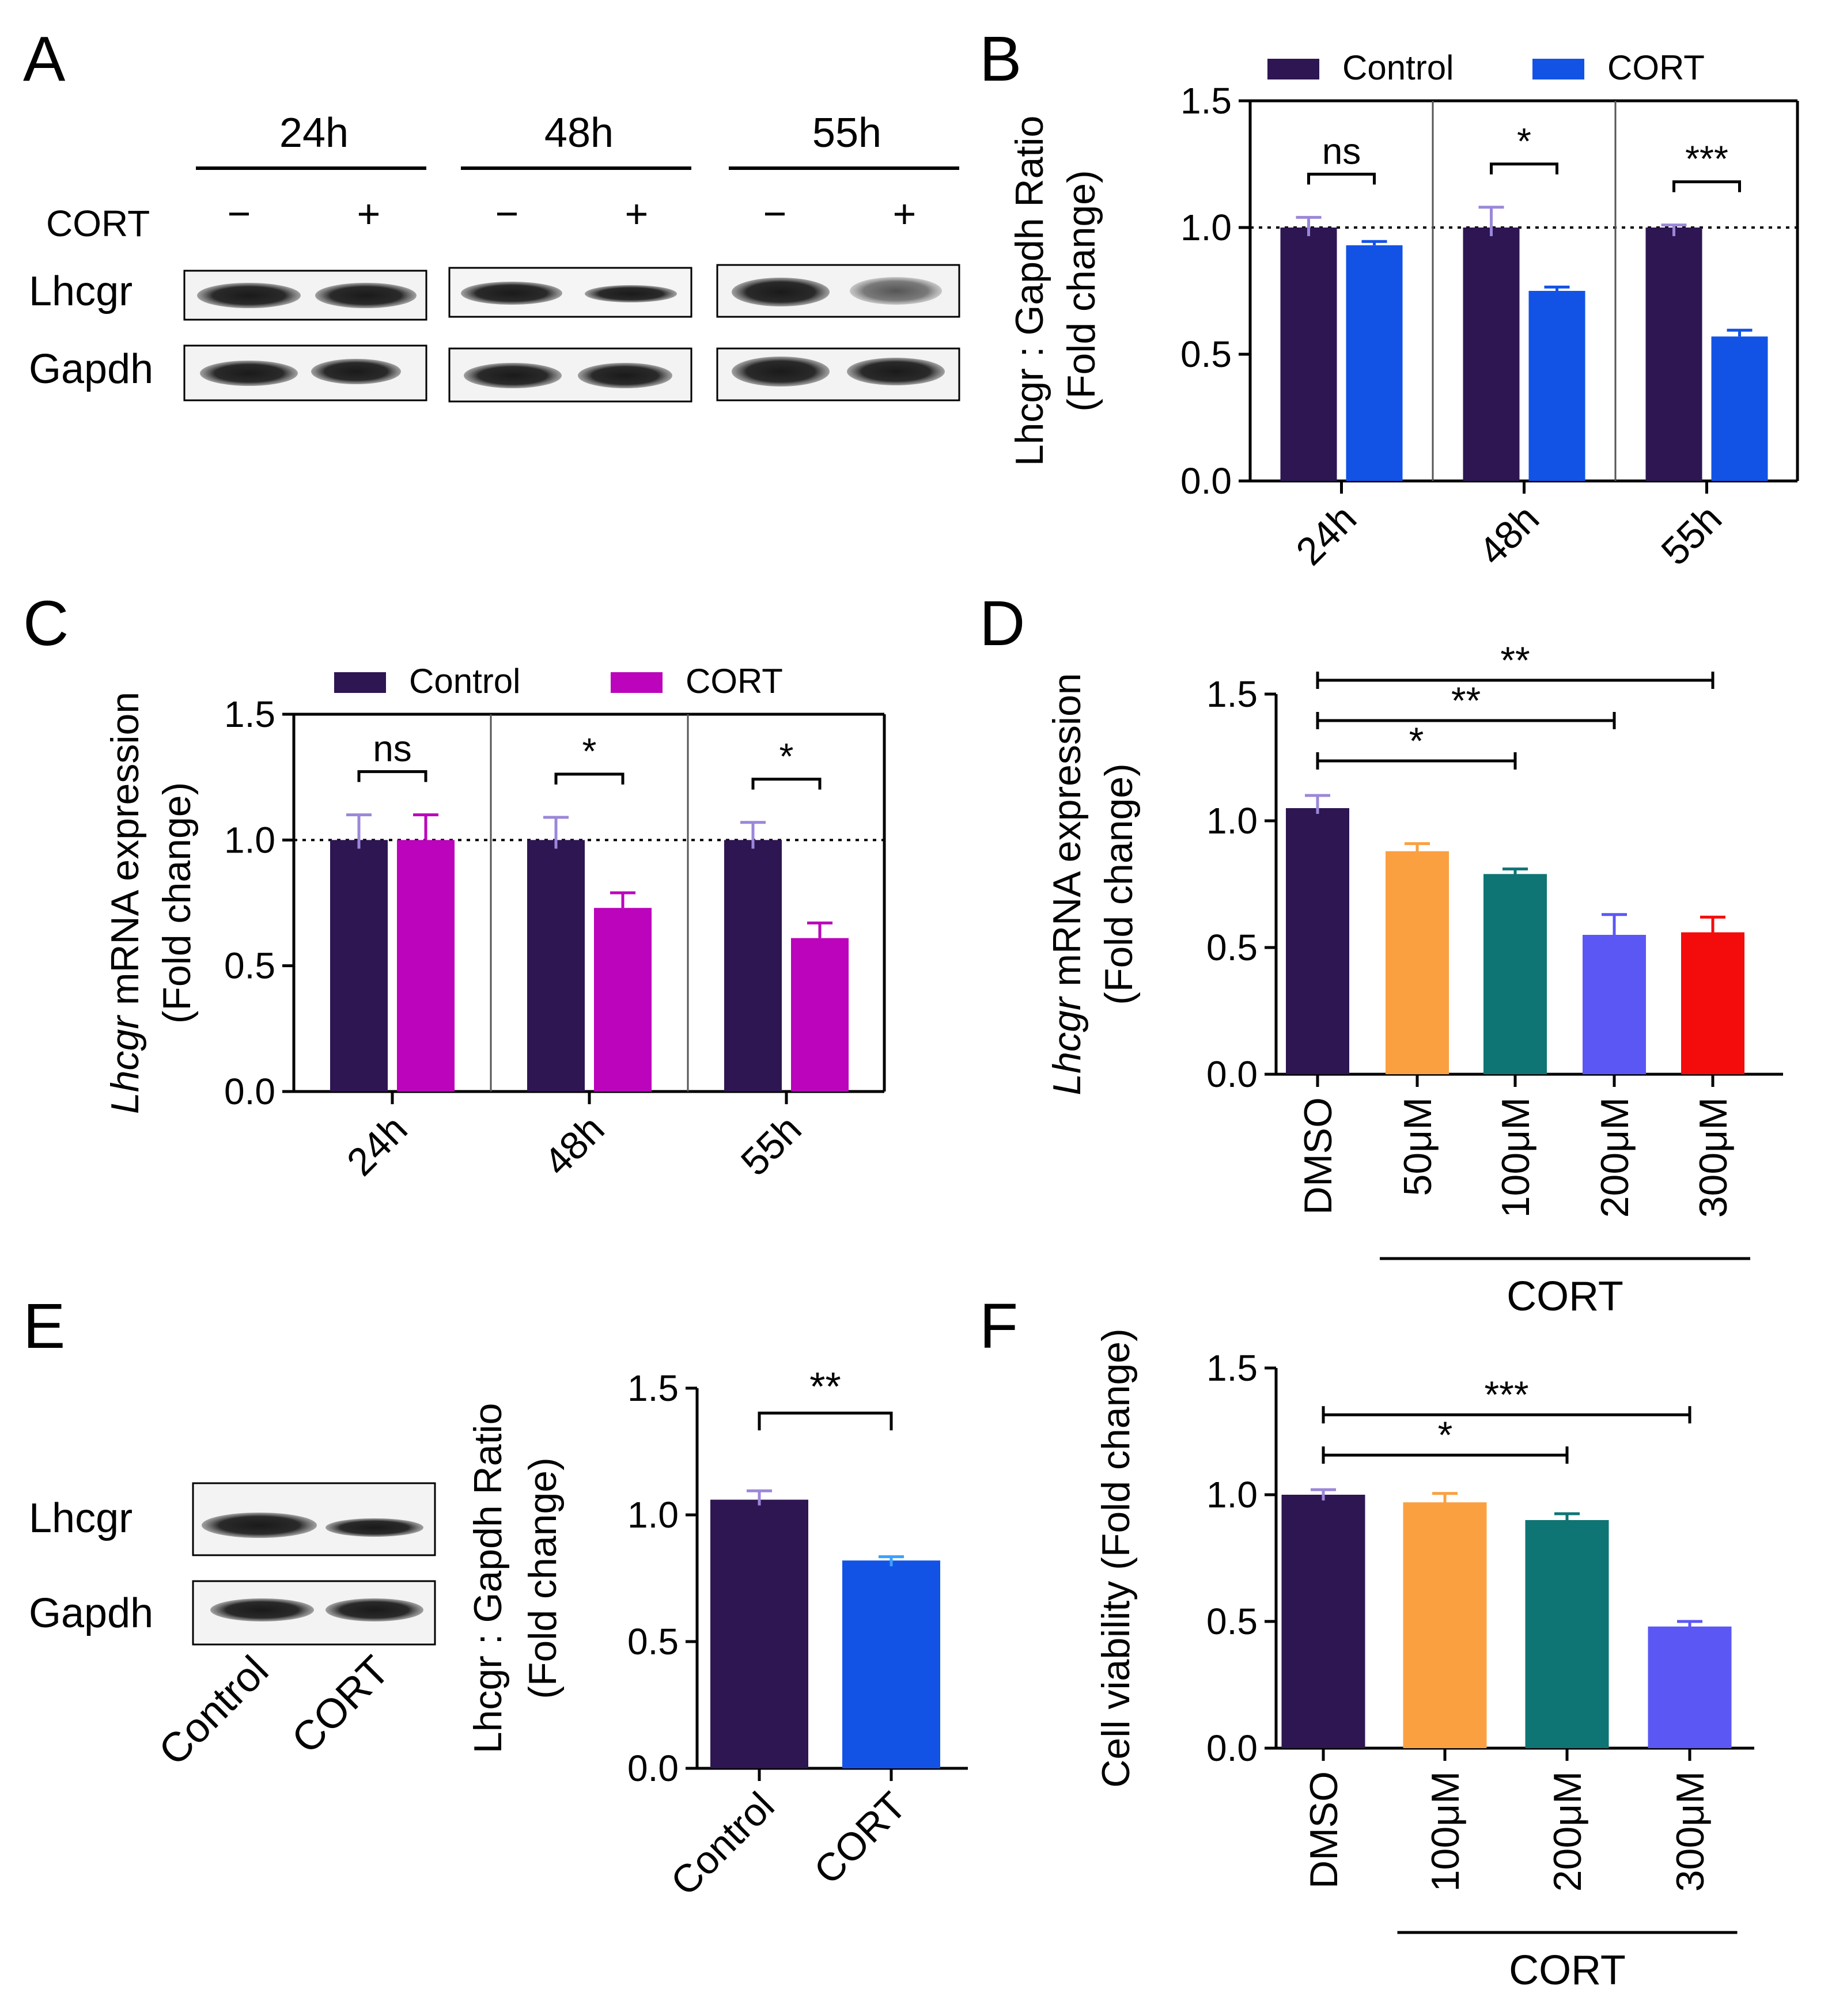 Image resolution: width=1828 pixels, height=2016 pixels. Describe the element at coordinates (1116, 1557) in the screenshot. I see `y-axis-label: Cell viability (Fold change)` at that location.